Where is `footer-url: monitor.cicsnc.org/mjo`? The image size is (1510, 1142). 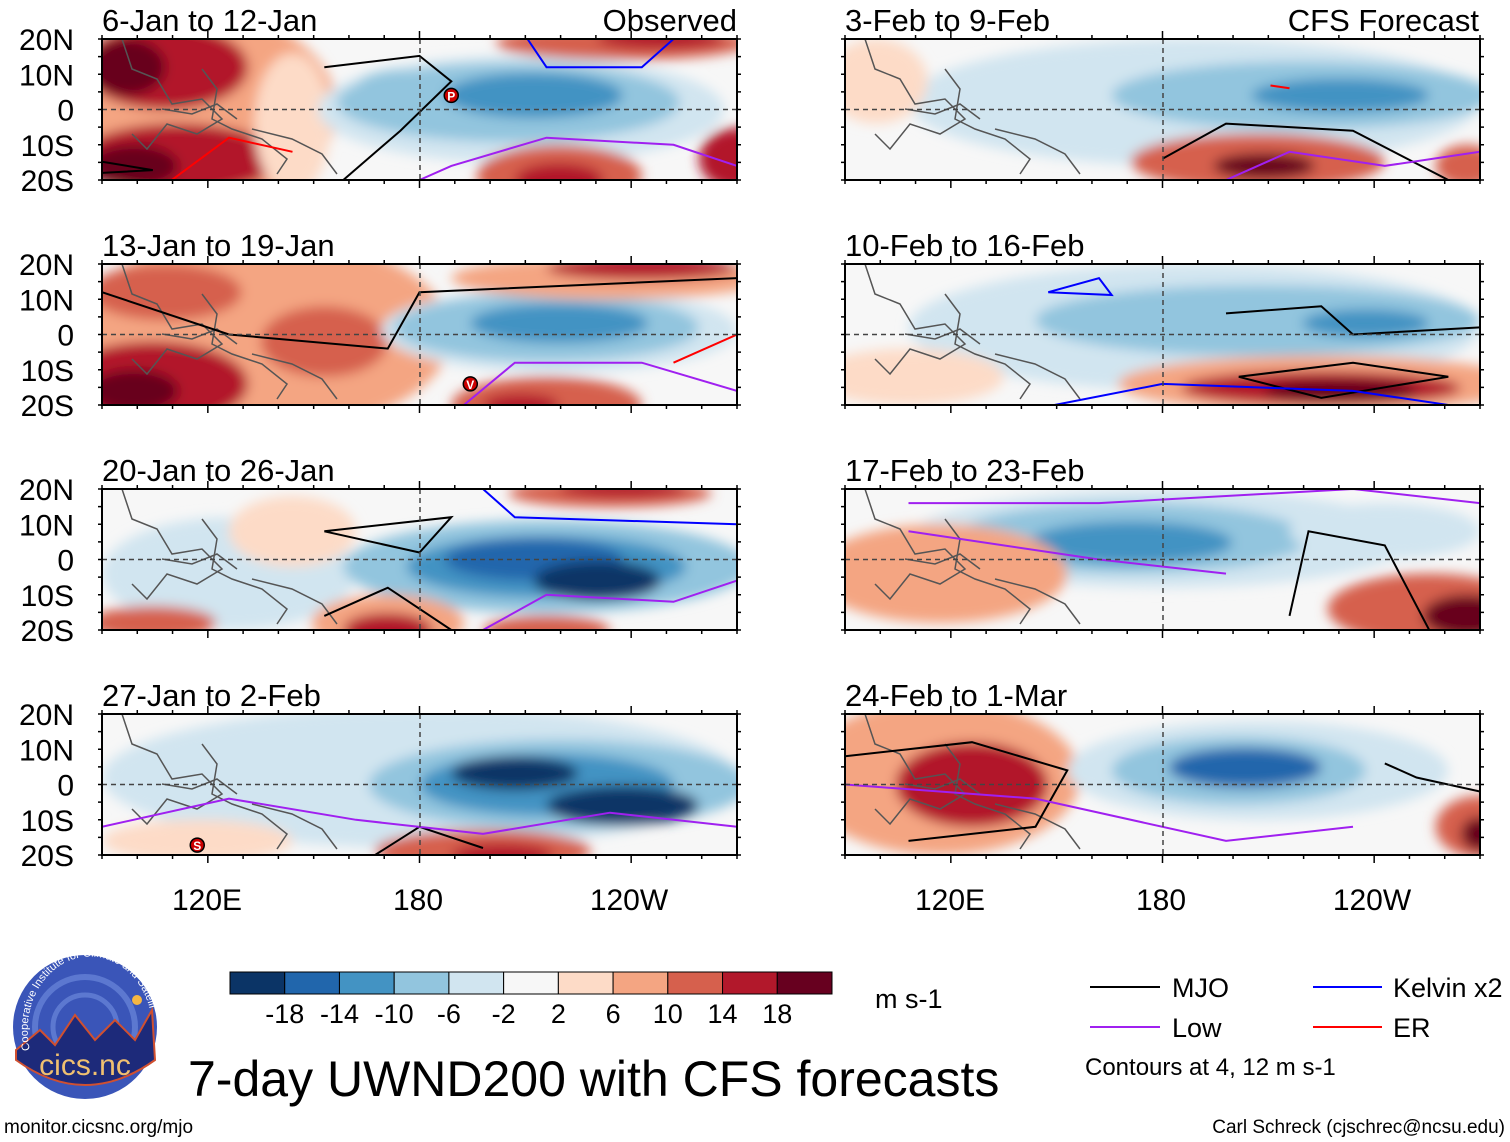
footer-url: monitor.cicsnc.org/mjo is located at coordinates (98, 1127).